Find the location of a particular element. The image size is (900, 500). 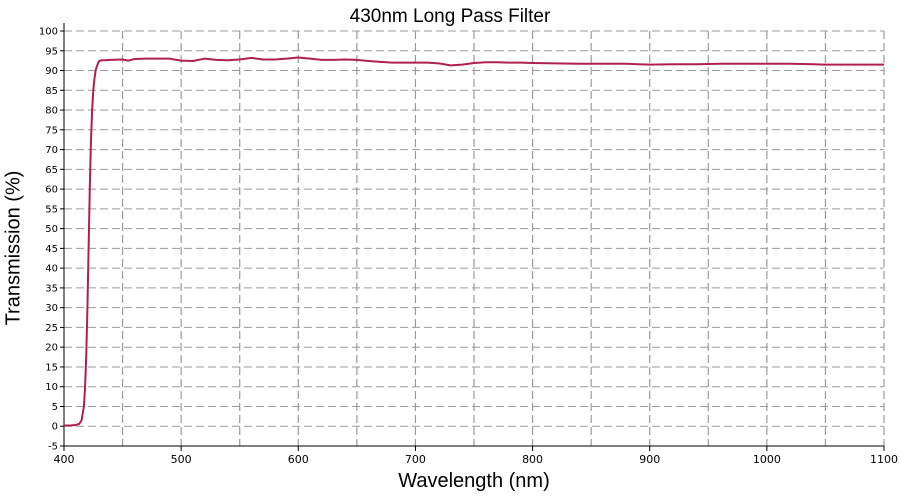

y-tick-label: 40 is located at coordinates (51, 269).